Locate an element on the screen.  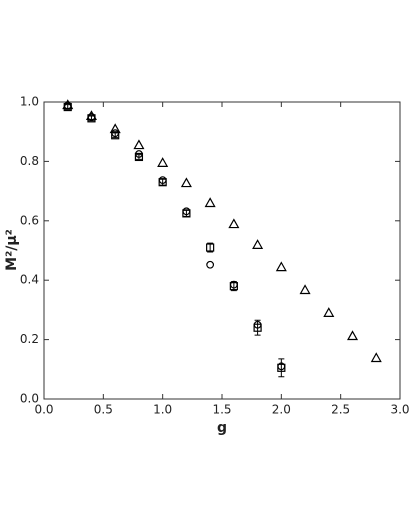
y-tick-label: 0.8 is located at coordinates (29, 161).